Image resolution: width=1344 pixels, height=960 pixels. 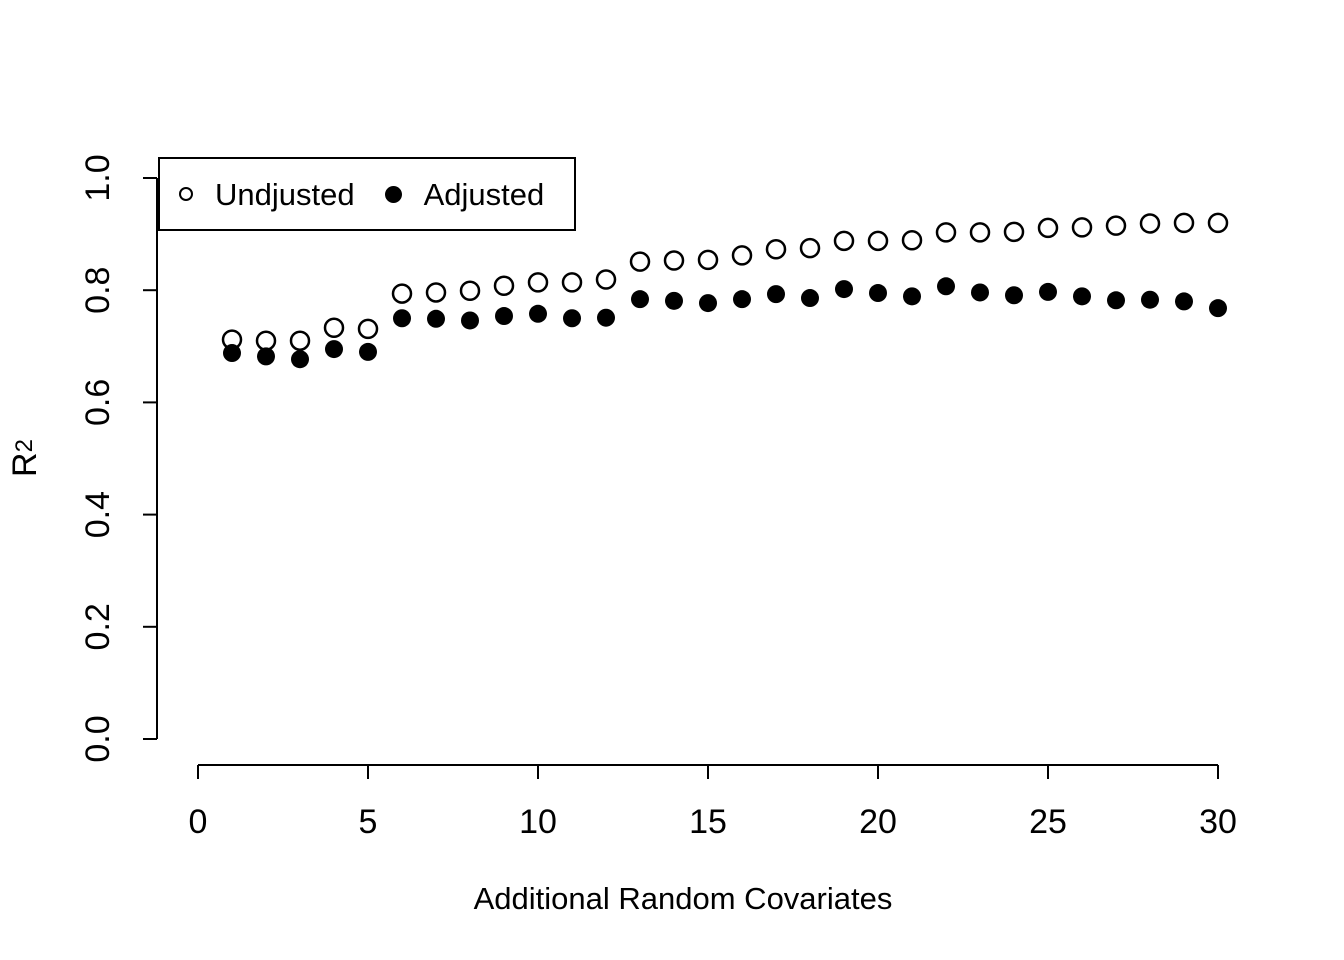 I want to click on legend-label-adjusted: Adjusted, so click(x=484, y=194).